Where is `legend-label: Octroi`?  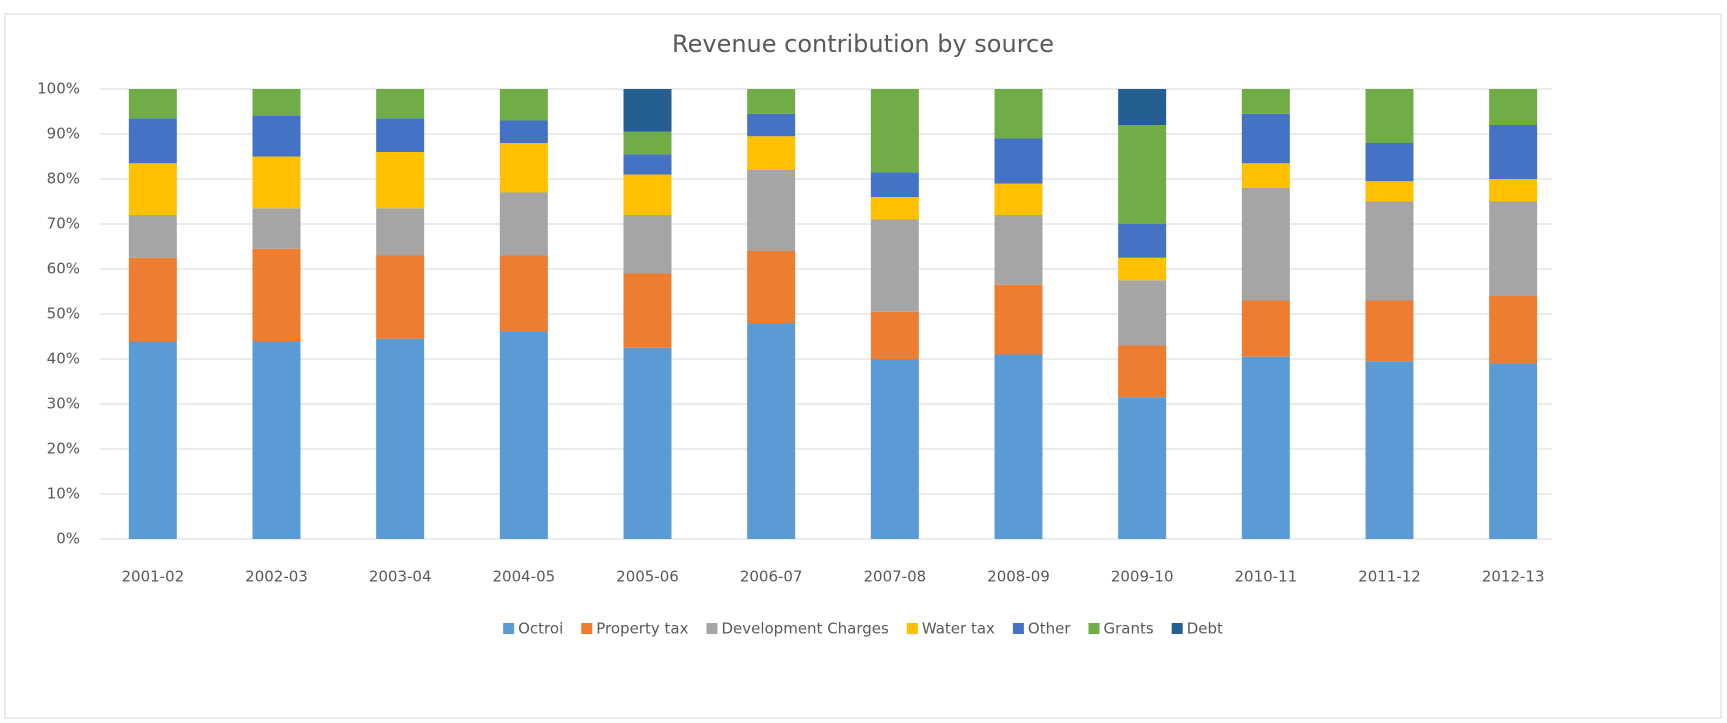 legend-label: Octroi is located at coordinates (540, 629).